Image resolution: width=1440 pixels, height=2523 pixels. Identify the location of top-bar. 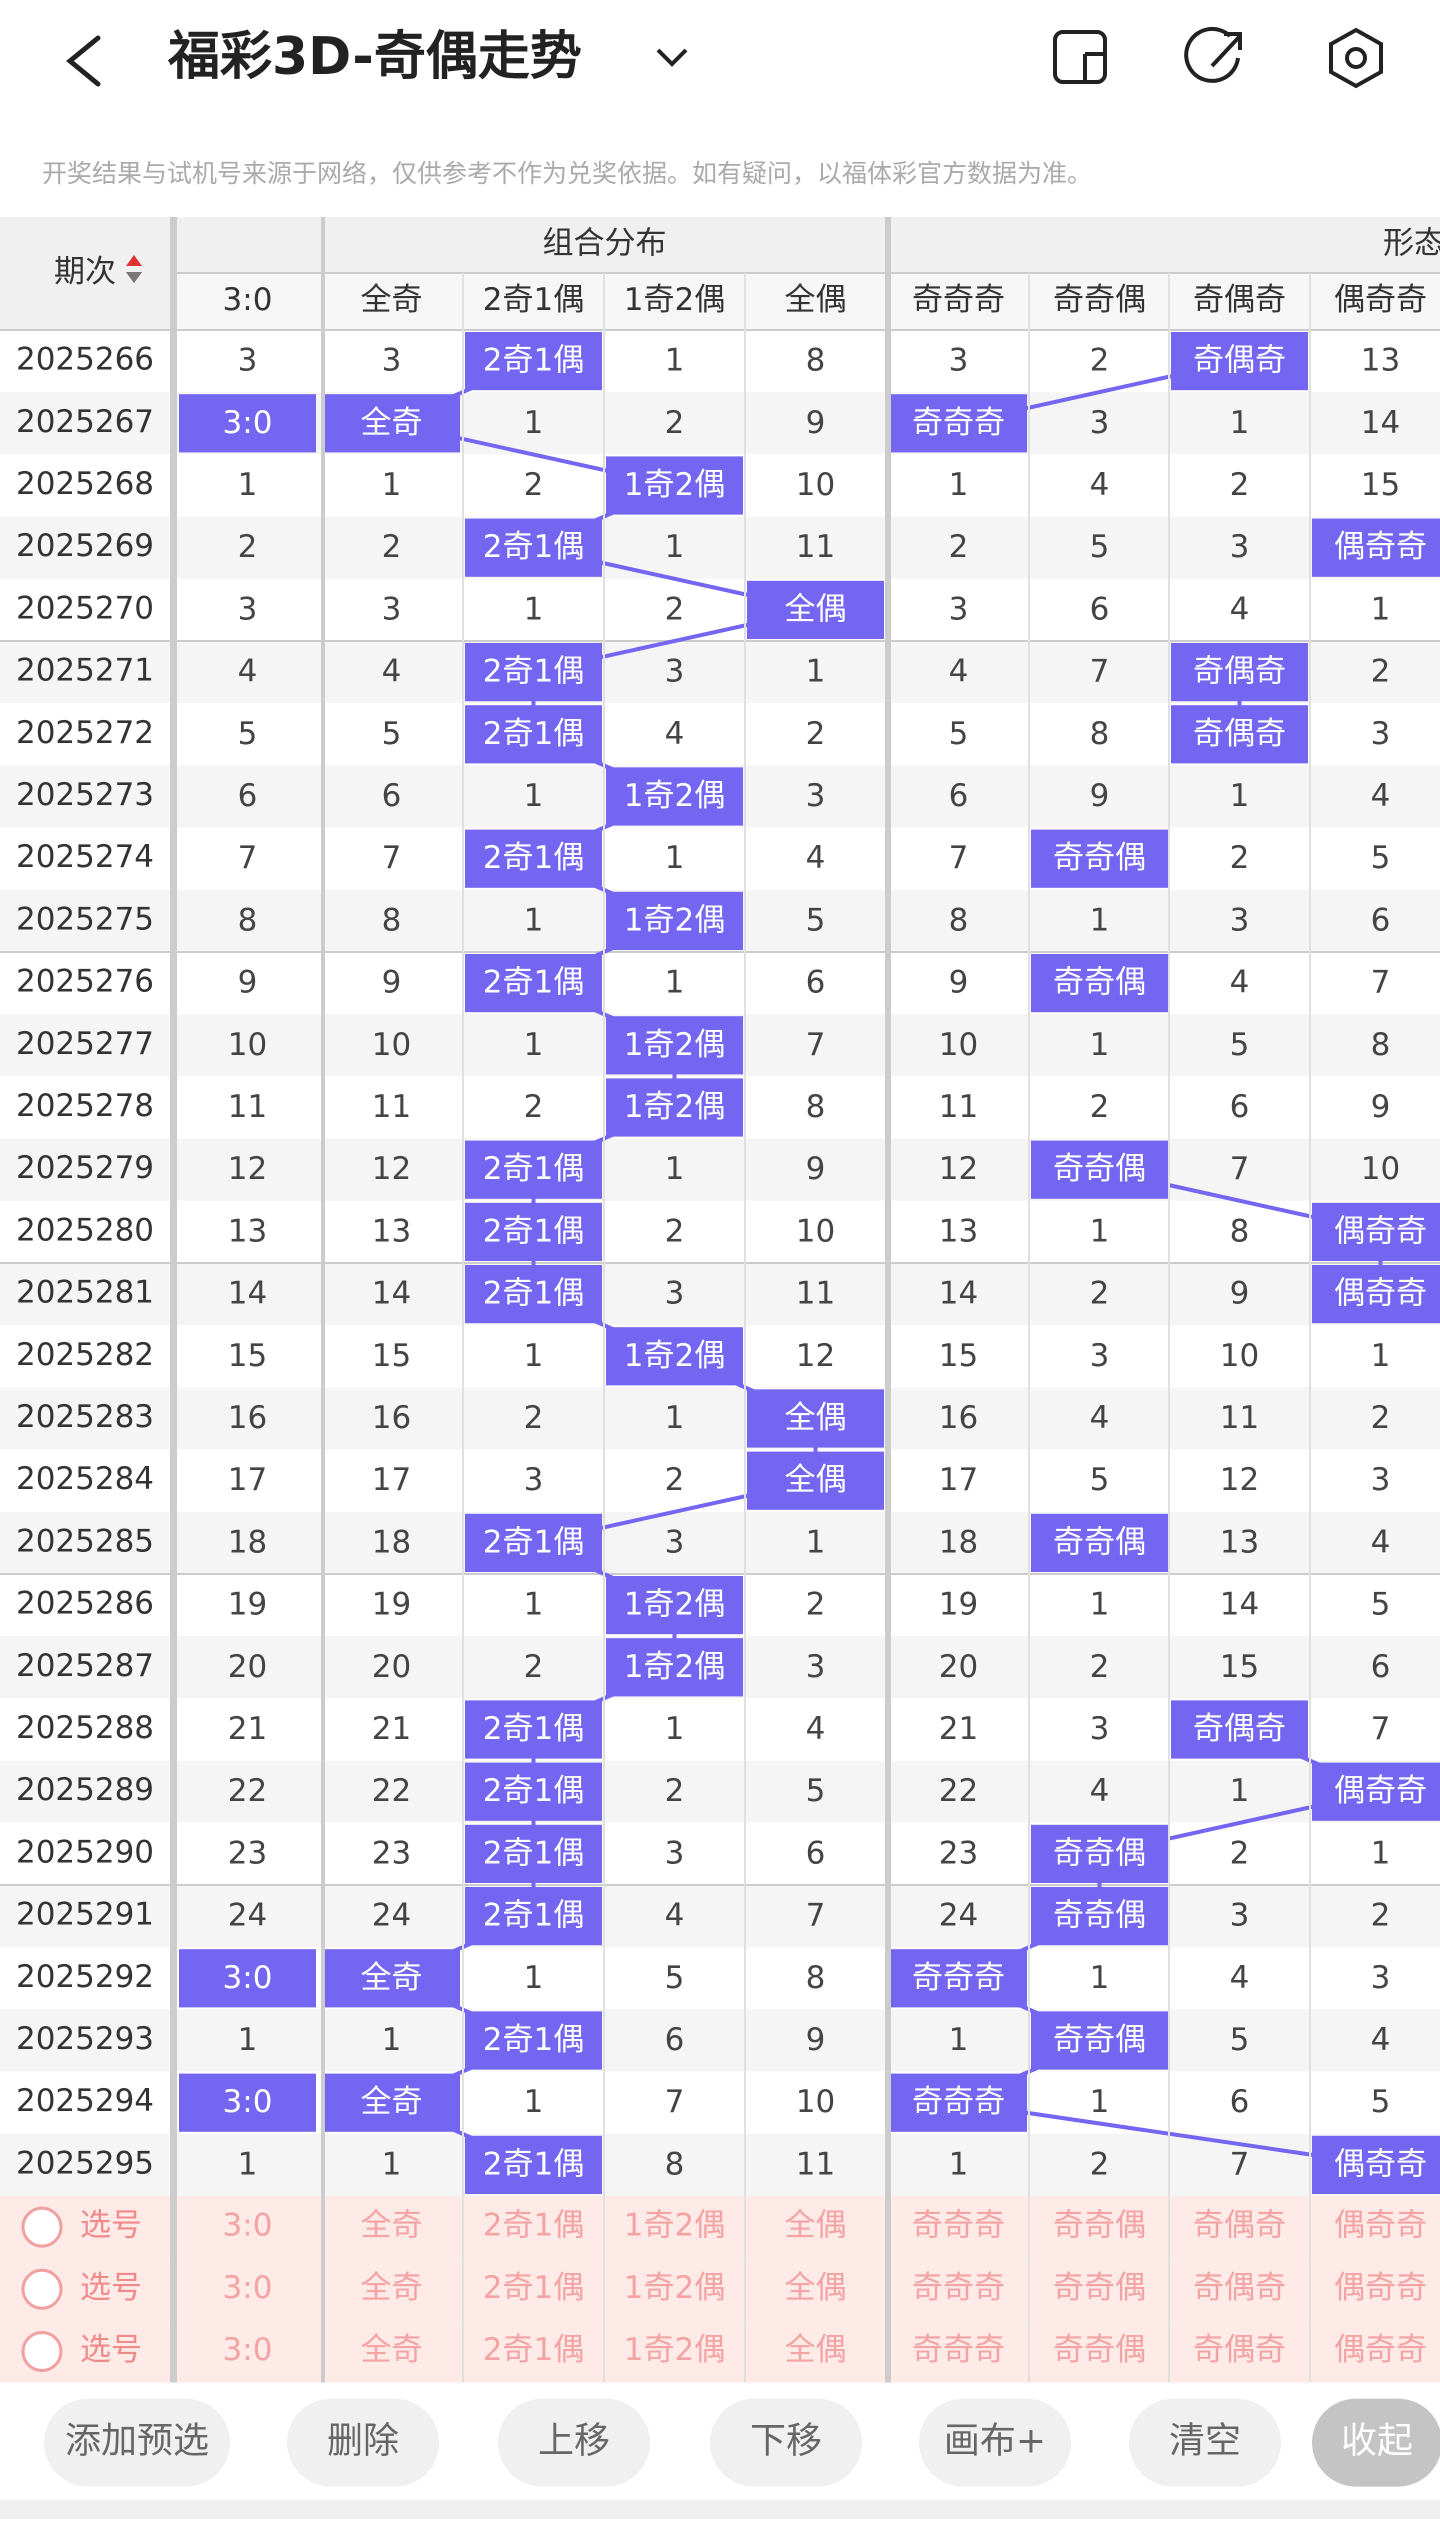
(720, 108).